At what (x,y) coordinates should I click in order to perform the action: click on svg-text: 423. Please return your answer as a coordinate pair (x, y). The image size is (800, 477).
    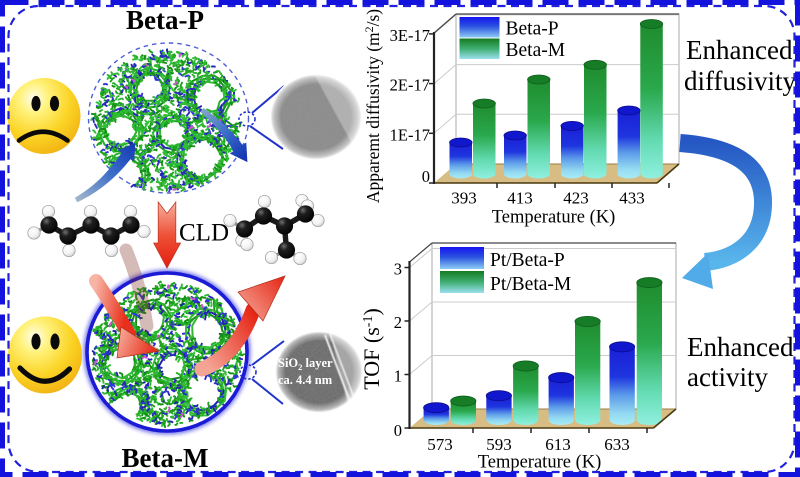
    Looking at the image, I should click on (576, 198).